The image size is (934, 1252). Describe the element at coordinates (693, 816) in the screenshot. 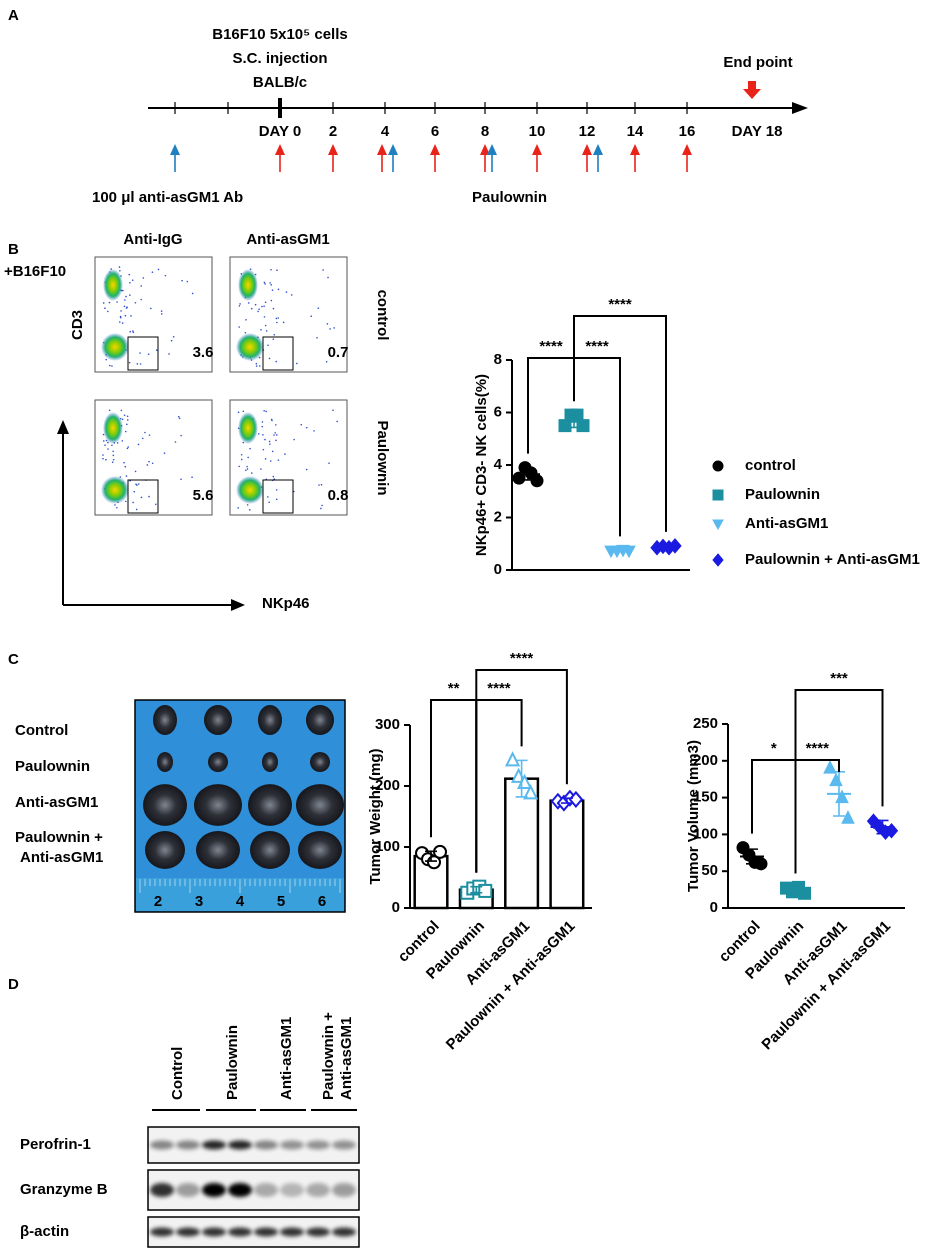

I see `y-axis-label: Tumor Volume (mm3)` at that location.